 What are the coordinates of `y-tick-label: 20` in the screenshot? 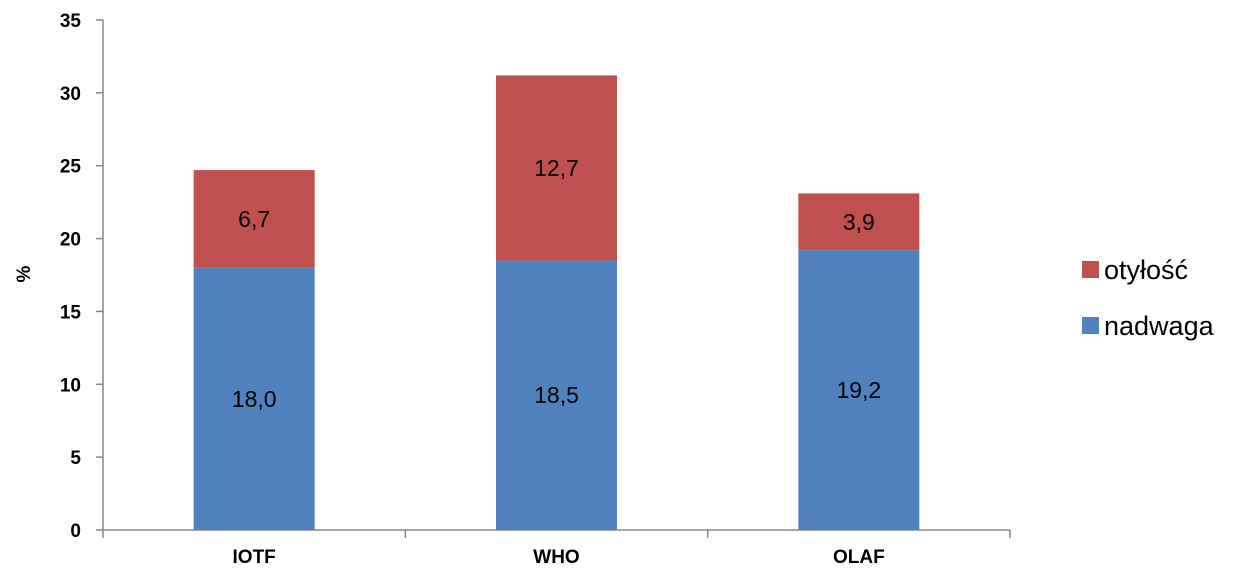 It's located at (70, 240).